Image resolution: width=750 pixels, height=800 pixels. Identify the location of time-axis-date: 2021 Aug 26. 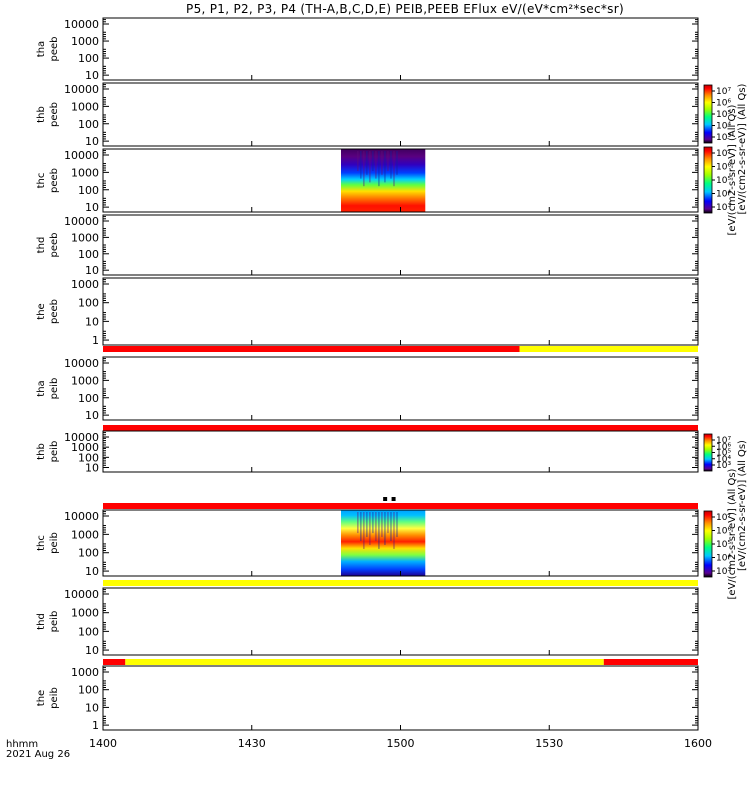
(38, 754).